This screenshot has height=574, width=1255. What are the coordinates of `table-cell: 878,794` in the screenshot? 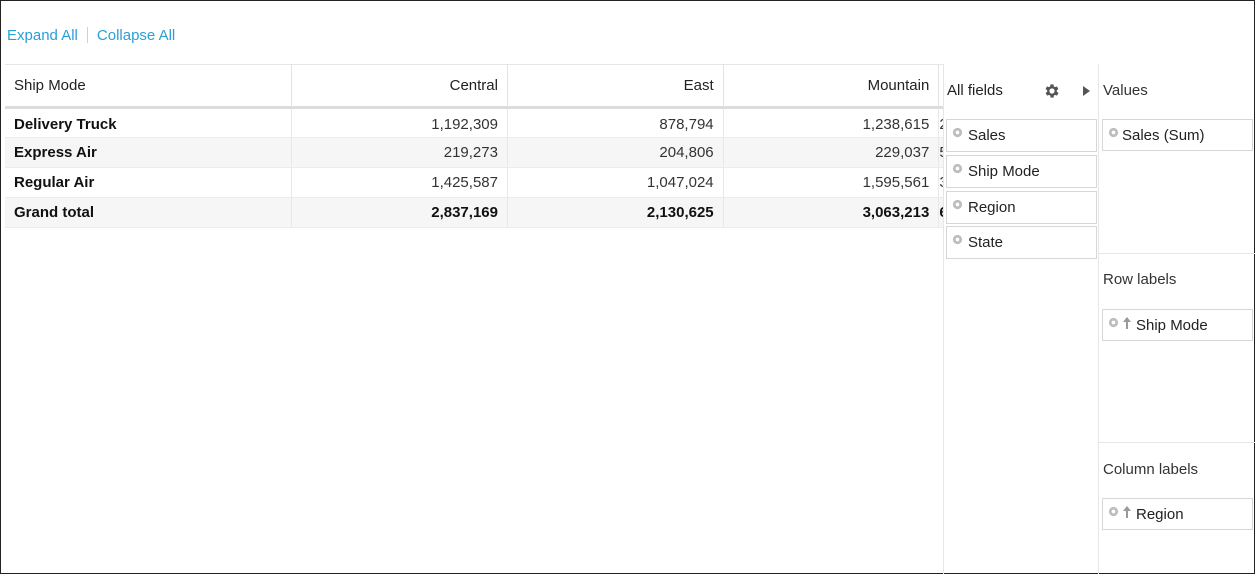 It's located at (615, 122).